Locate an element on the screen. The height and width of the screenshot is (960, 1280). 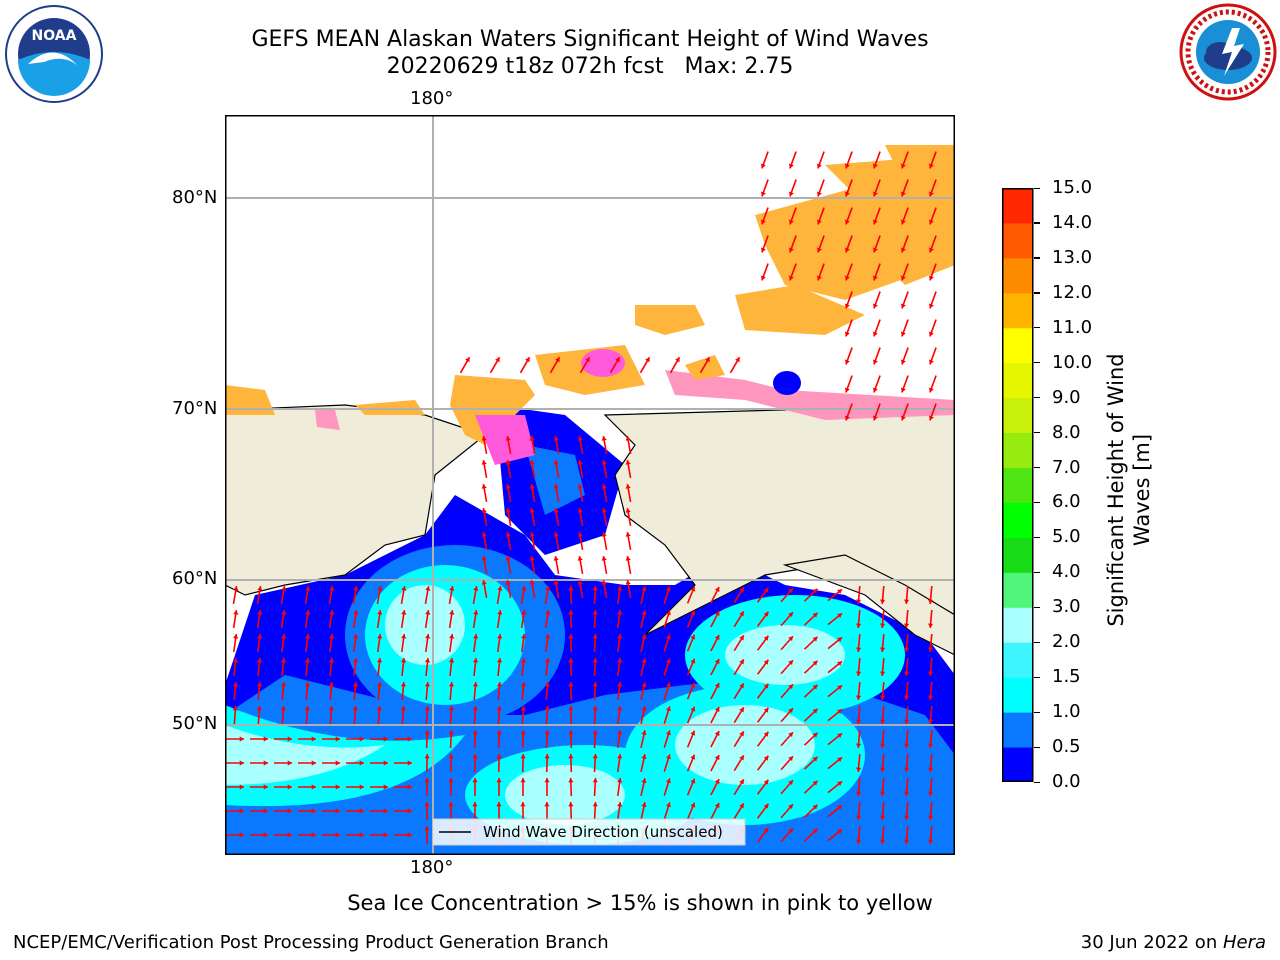
footer-machine: Hera is located at coordinates (1244, 942).